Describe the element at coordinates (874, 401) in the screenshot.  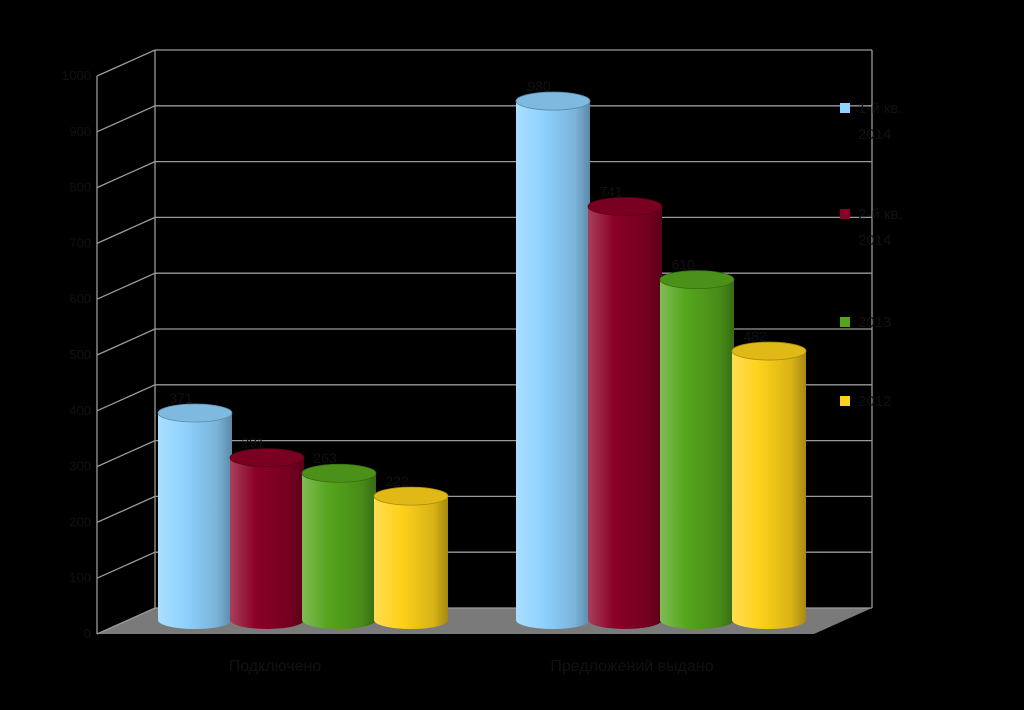
I see `legend-label: 2012` at that location.